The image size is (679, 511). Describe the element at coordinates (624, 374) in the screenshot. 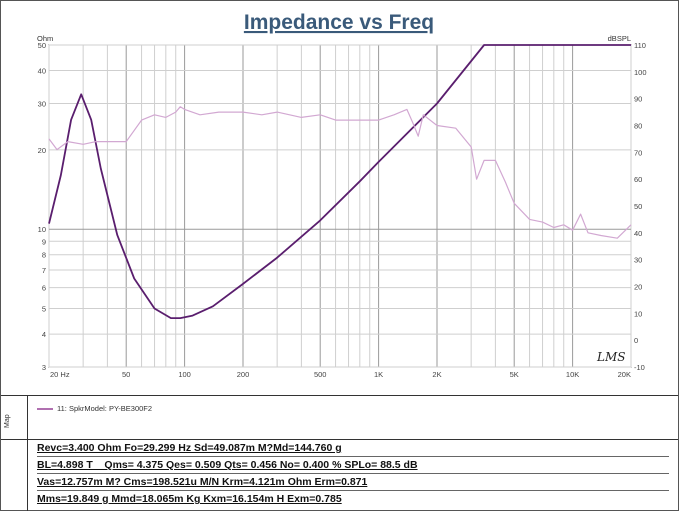

I see `x-tick-label: 20K` at that location.